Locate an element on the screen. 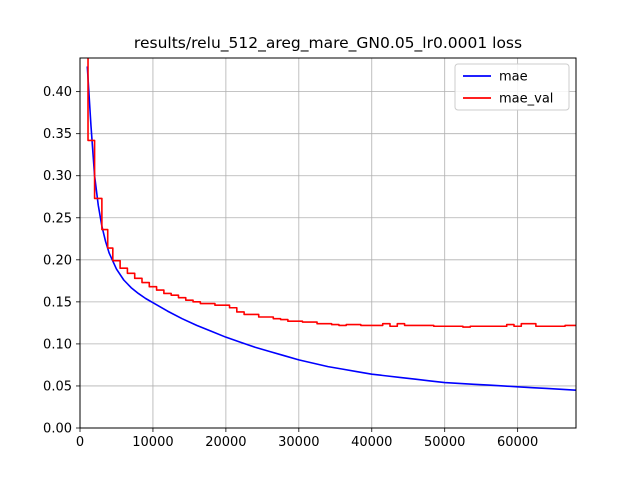 The image size is (640, 480). y-tick-label: 0.30 is located at coordinates (57, 176).